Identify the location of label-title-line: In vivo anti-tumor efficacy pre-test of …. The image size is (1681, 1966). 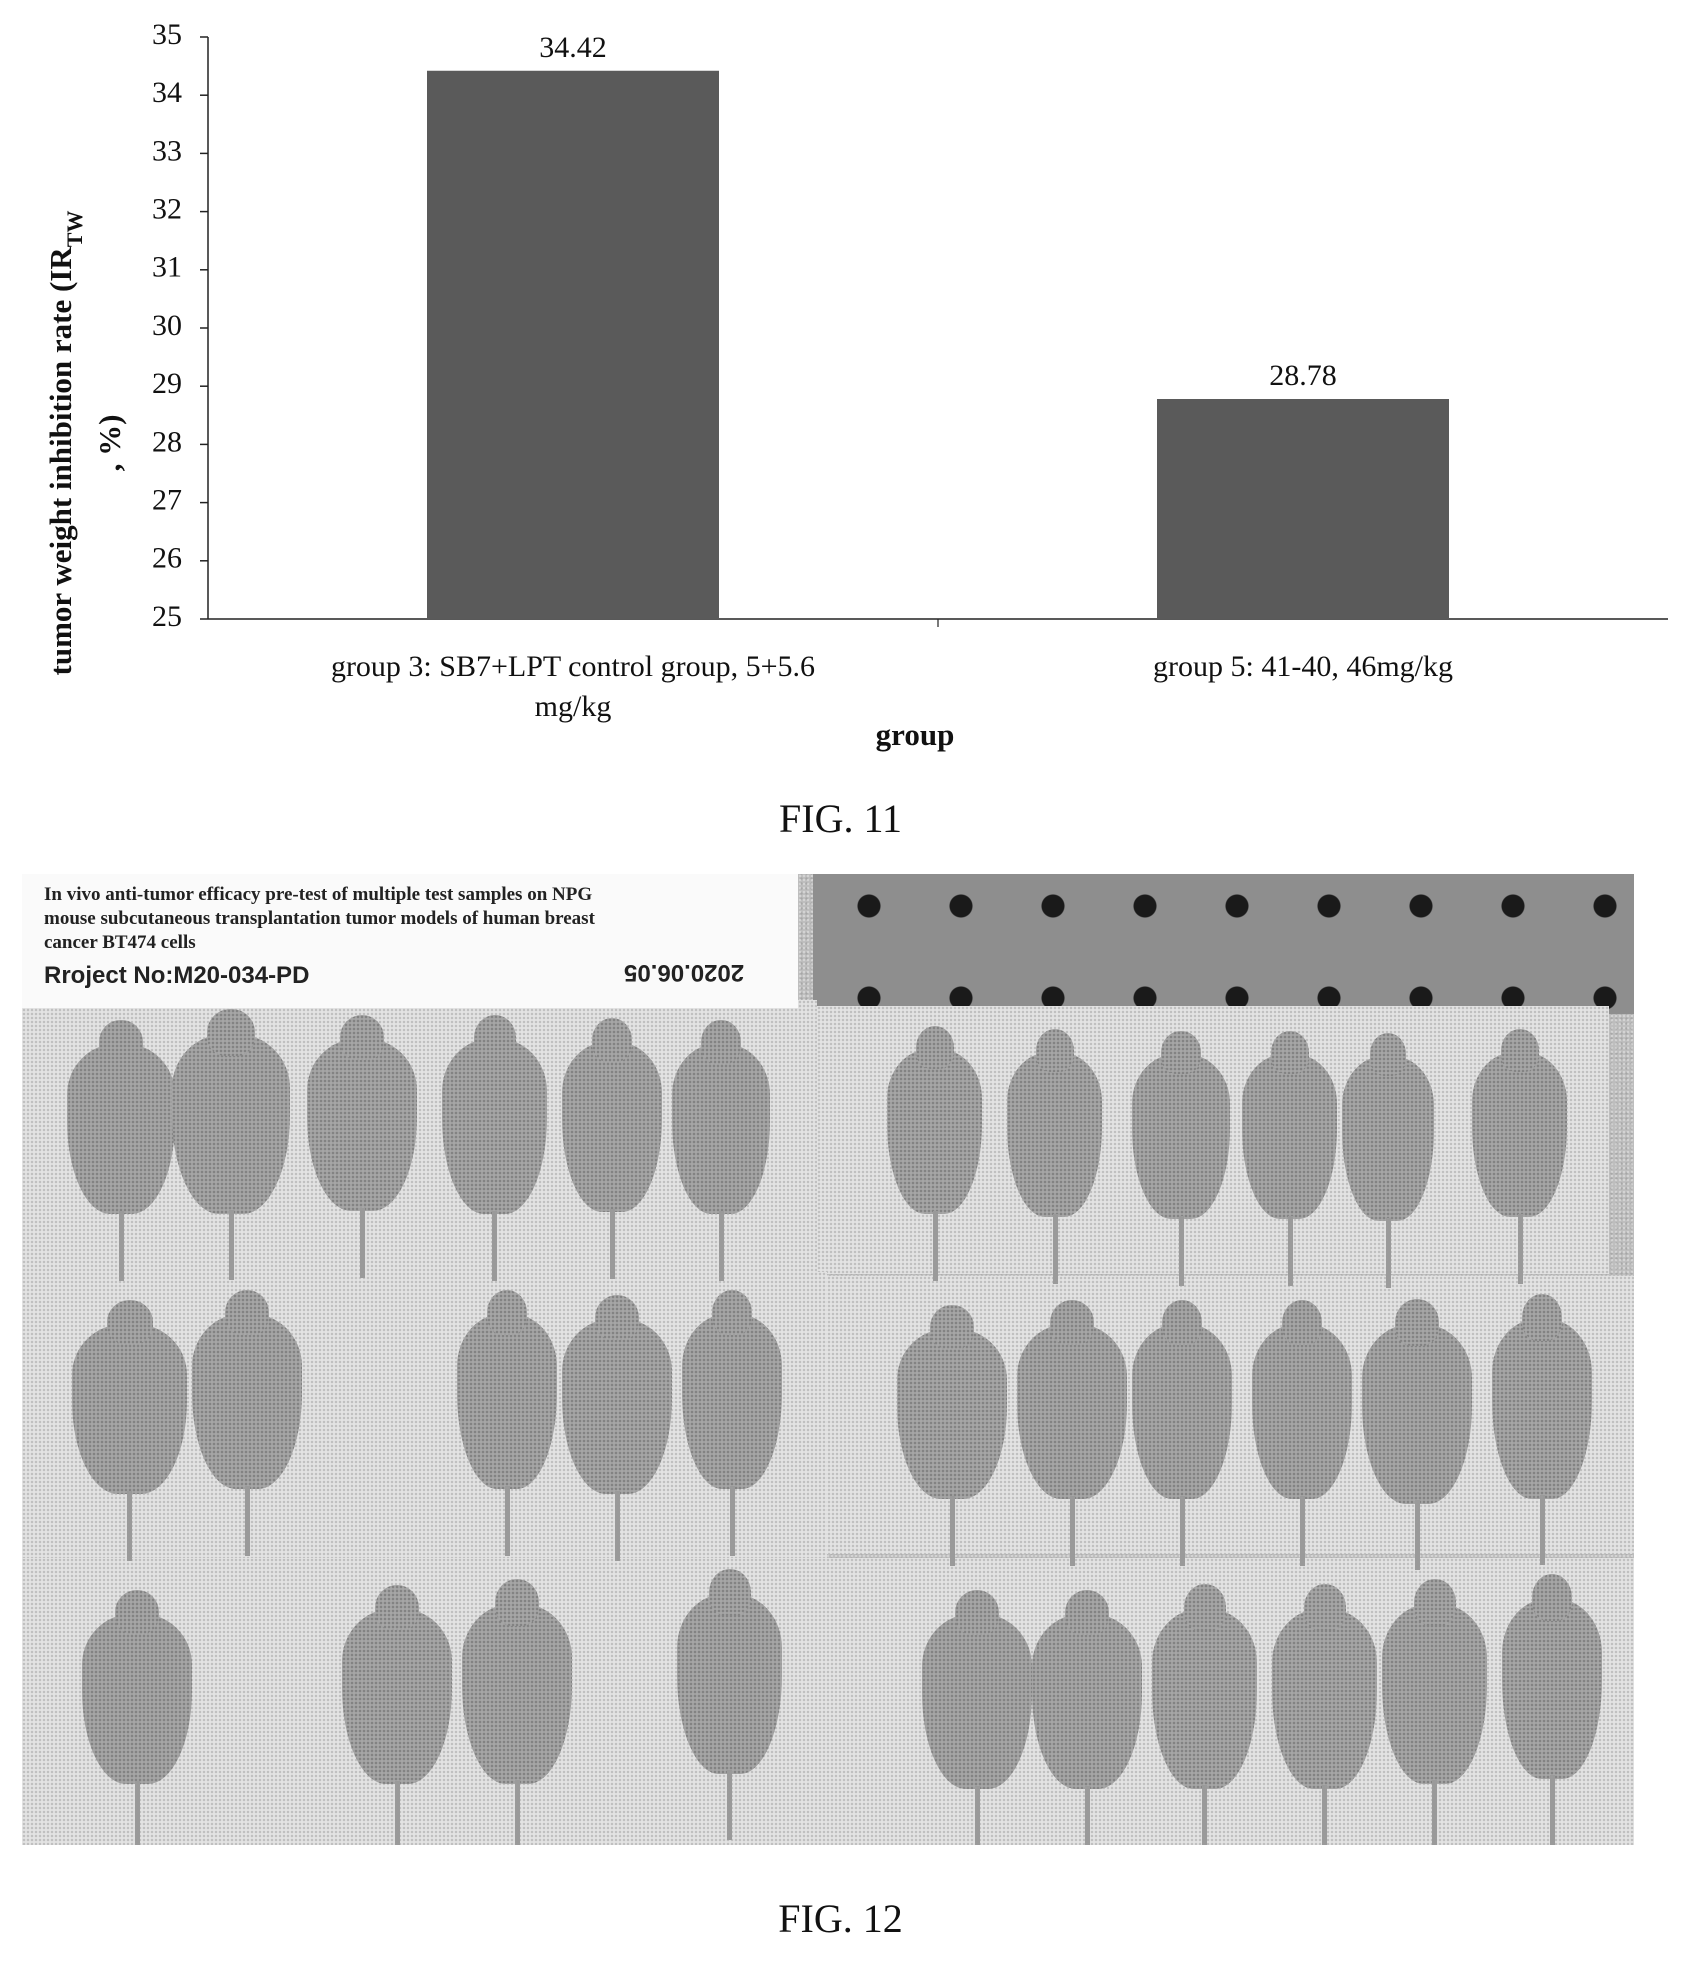
(318, 894).